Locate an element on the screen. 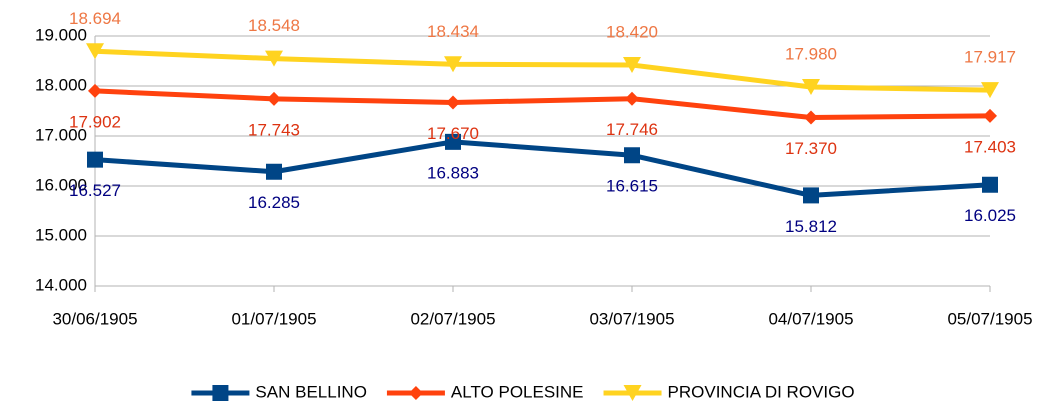 The image size is (1046, 403). data-label: 17.746 is located at coordinates (632, 129).